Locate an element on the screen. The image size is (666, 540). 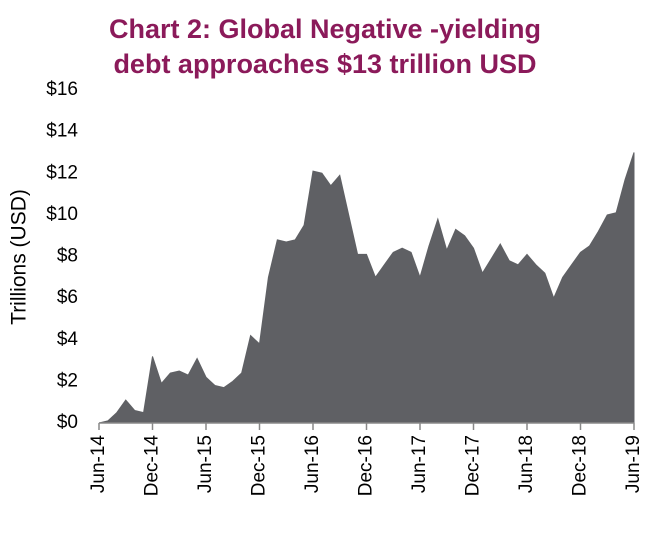
y-axis-label: Trillions (USD) is located at coordinates (19, 257).